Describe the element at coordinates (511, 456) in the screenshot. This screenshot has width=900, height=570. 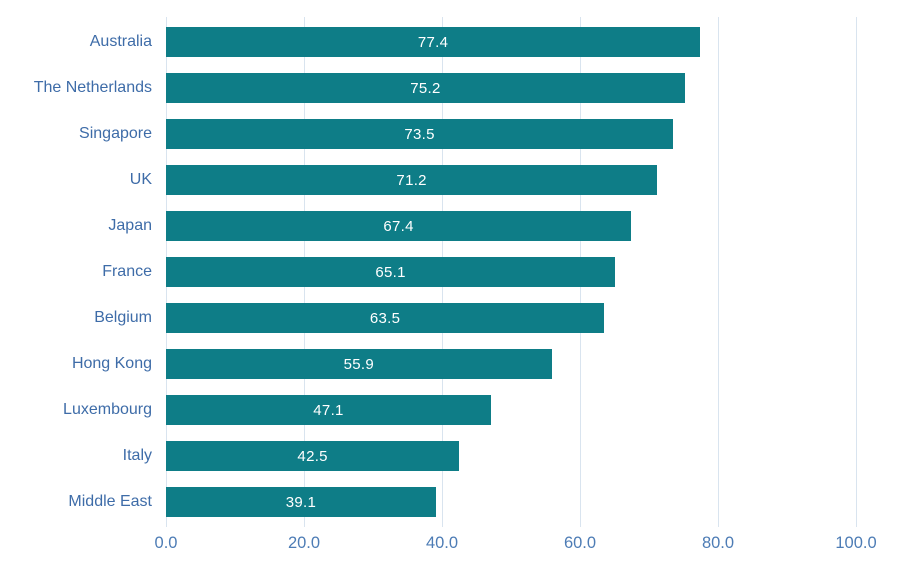
I see `bar-track: 42.5` at that location.